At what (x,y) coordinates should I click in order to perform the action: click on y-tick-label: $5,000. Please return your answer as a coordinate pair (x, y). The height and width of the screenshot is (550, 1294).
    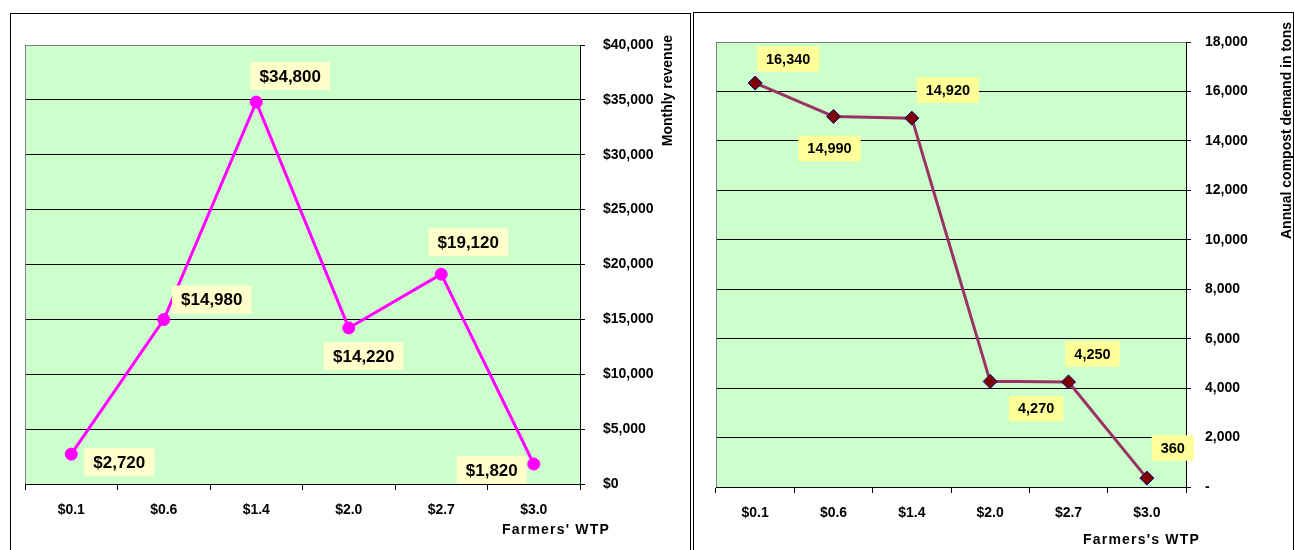
    Looking at the image, I should click on (625, 427).